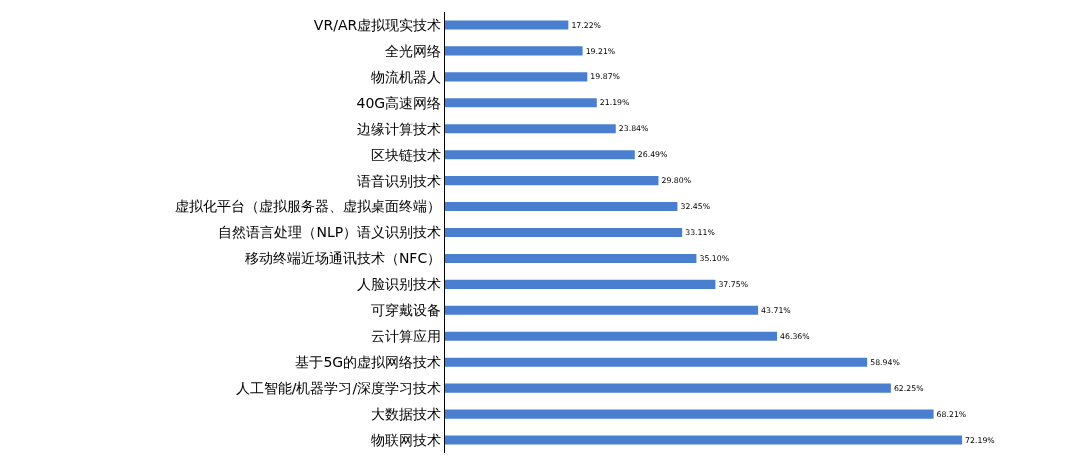 This screenshot has height=473, width=1080. I want to click on y-tick-label: 物联网技术, so click(406, 439).